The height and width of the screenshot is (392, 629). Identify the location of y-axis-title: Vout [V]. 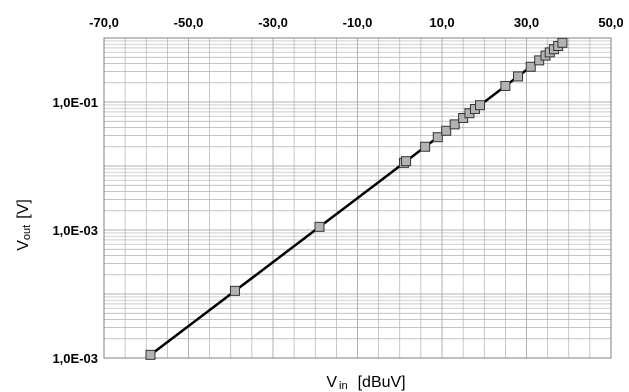
(24, 225).